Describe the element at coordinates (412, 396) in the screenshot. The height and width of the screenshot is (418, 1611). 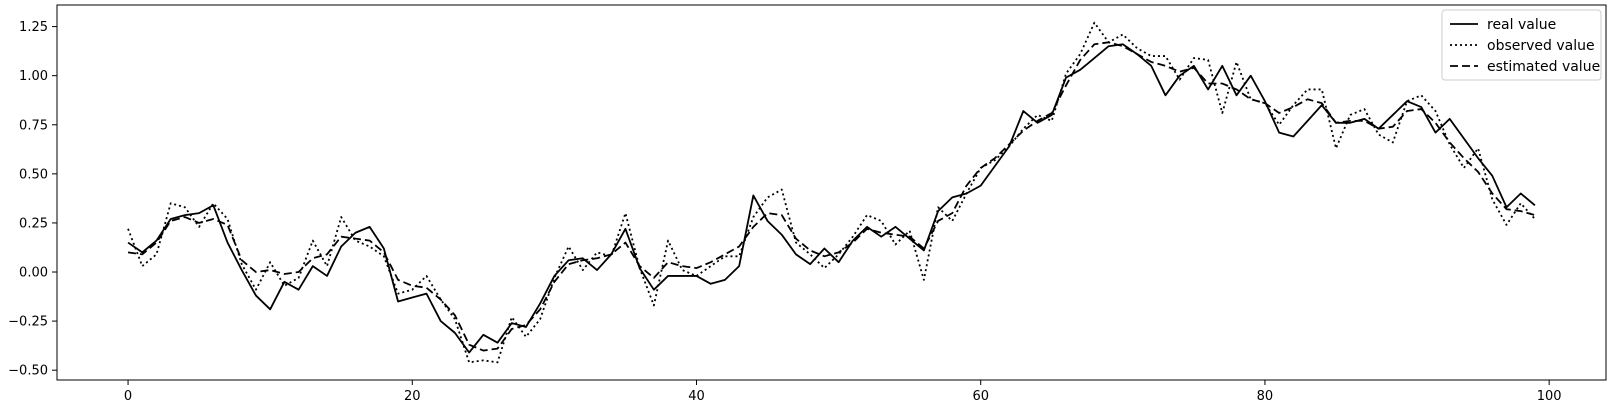
I see `x-tick-label: 20` at that location.